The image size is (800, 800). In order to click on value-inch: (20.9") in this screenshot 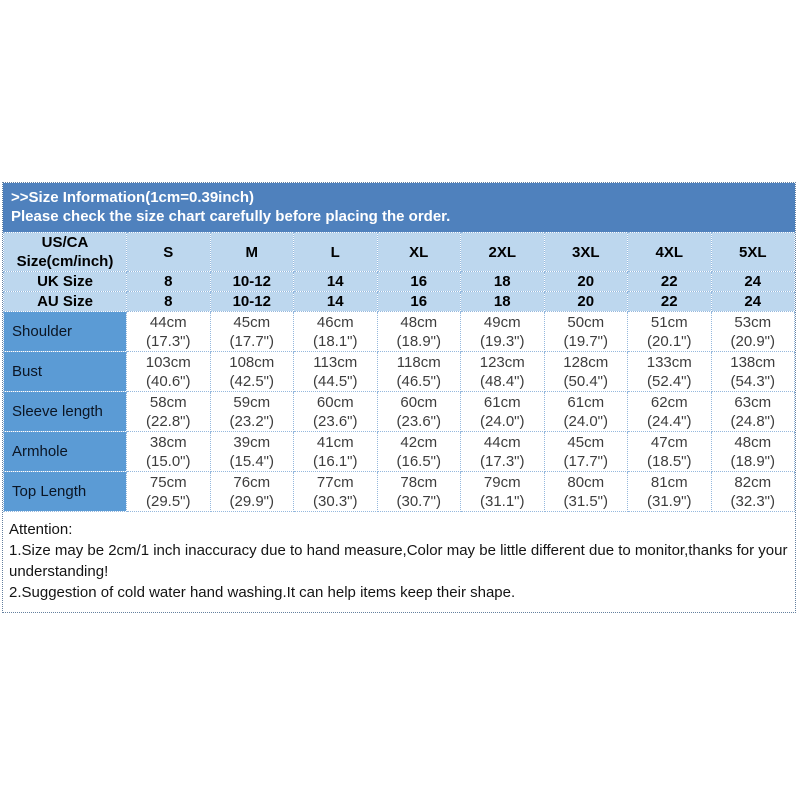, I will do `click(752, 341)`.